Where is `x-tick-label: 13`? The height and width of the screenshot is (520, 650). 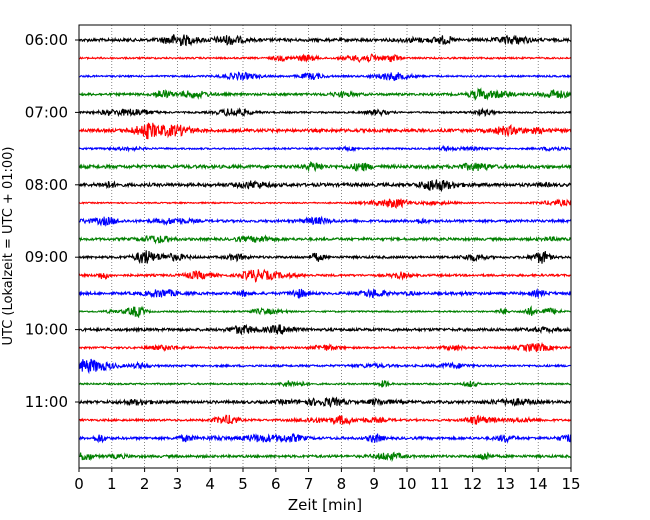
x-tick-label: 13 is located at coordinates (505, 484).